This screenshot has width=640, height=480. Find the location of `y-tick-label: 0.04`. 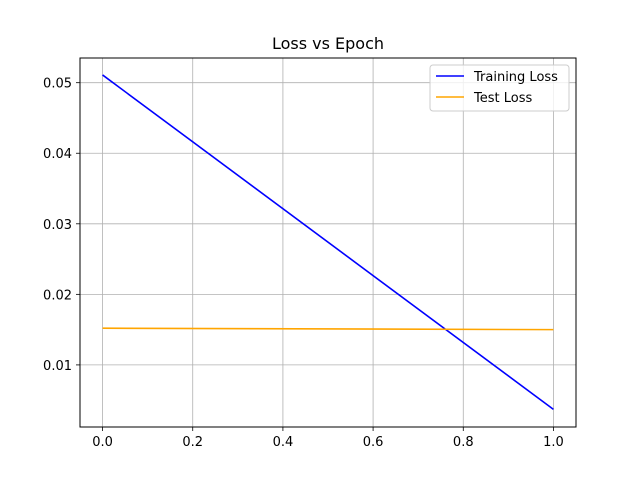

y-tick-label: 0.04 is located at coordinates (57, 154).